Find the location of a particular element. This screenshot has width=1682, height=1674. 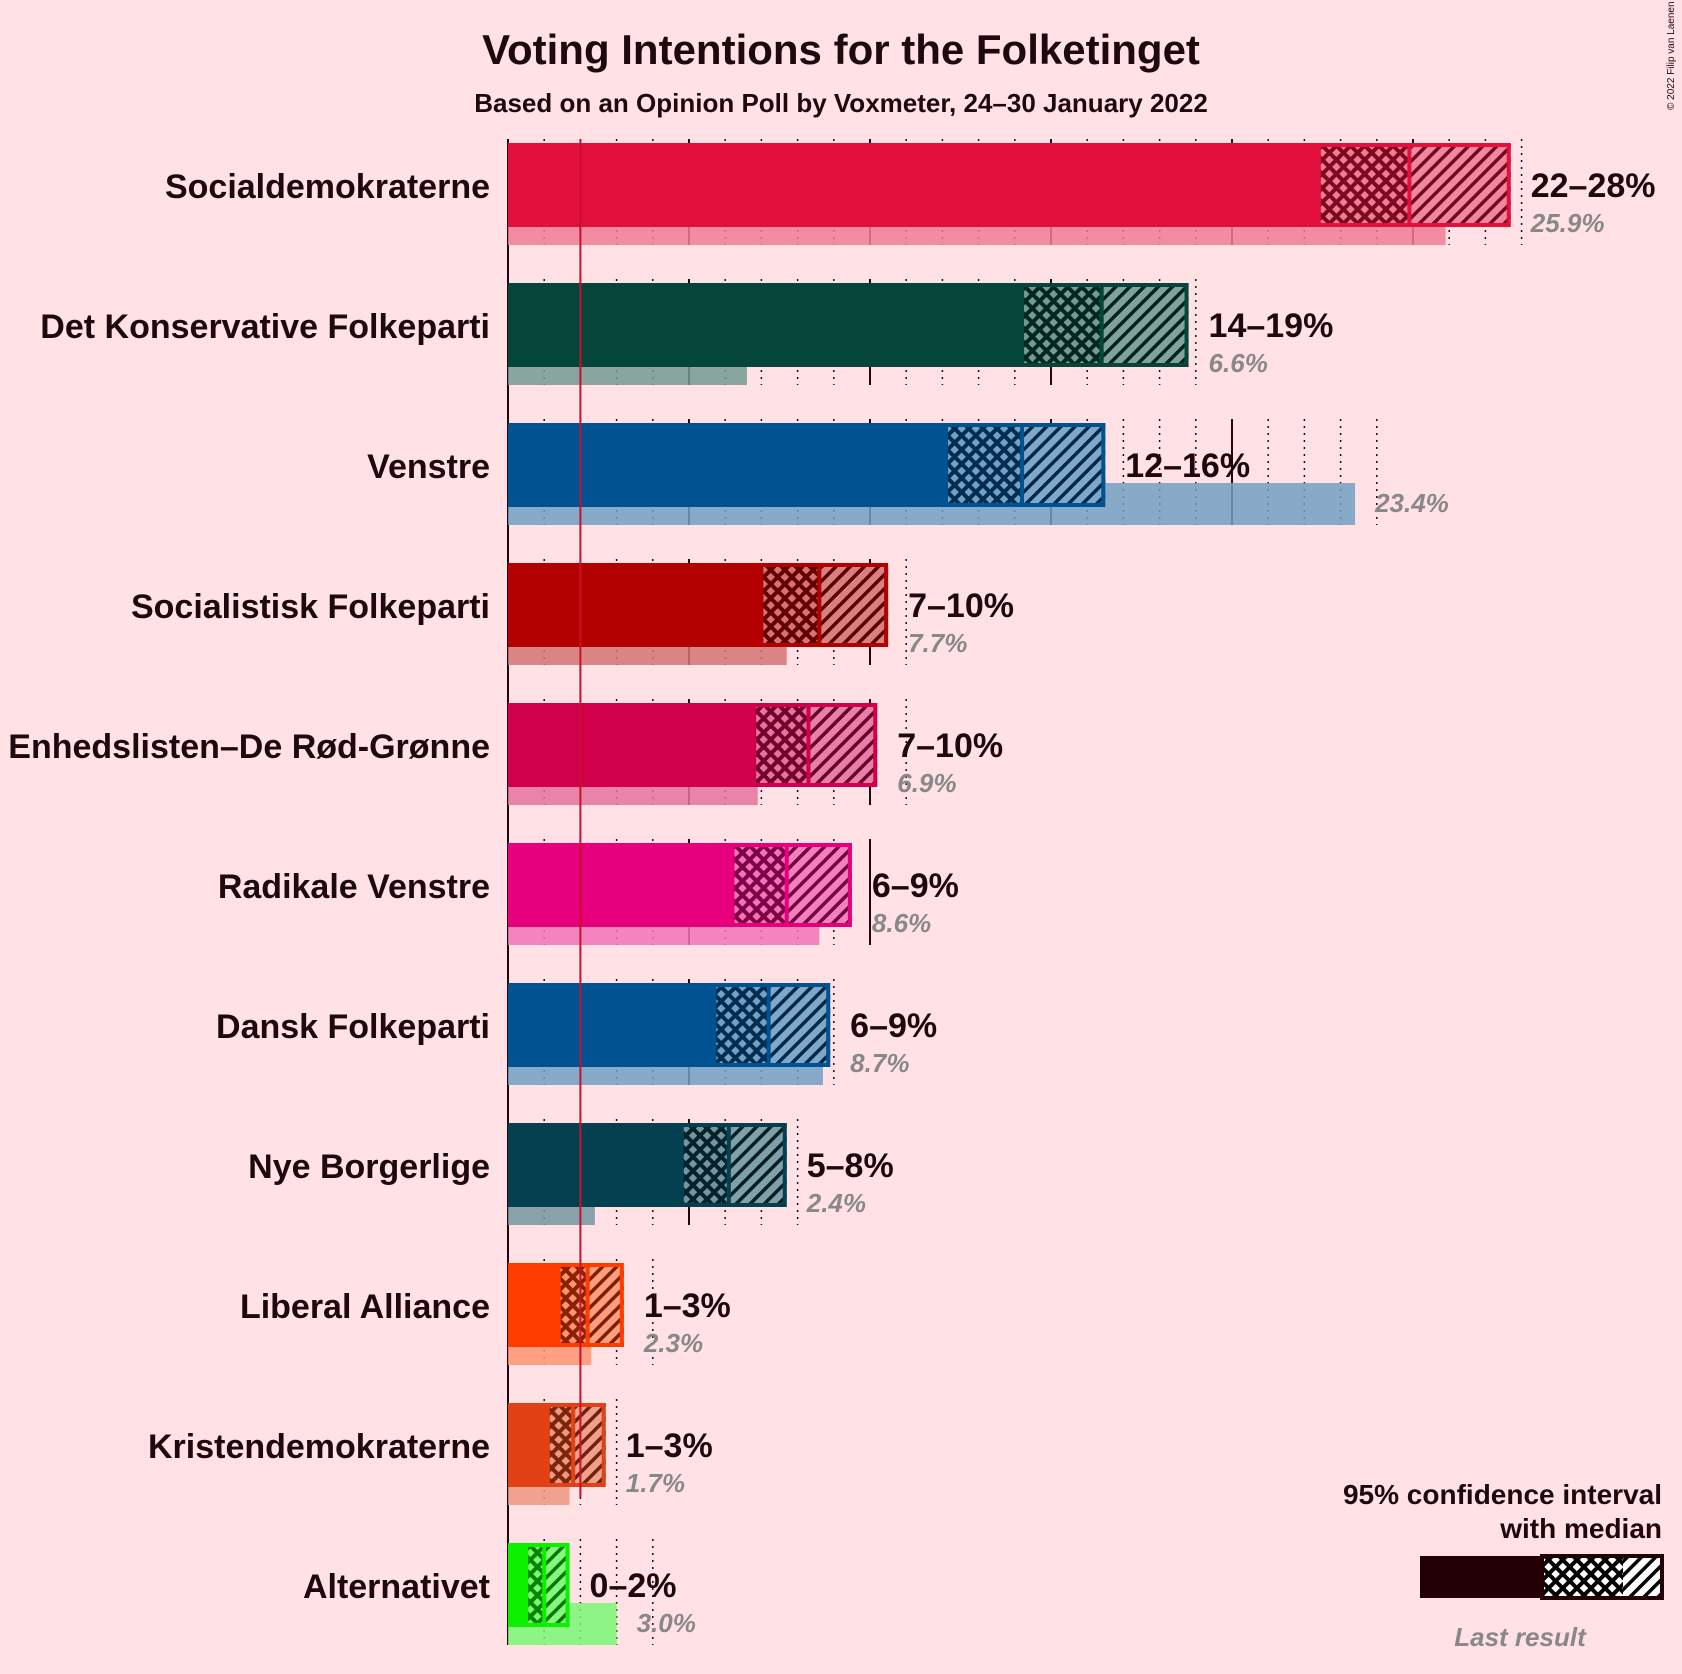

range-label: 14–19% is located at coordinates (1271, 326).